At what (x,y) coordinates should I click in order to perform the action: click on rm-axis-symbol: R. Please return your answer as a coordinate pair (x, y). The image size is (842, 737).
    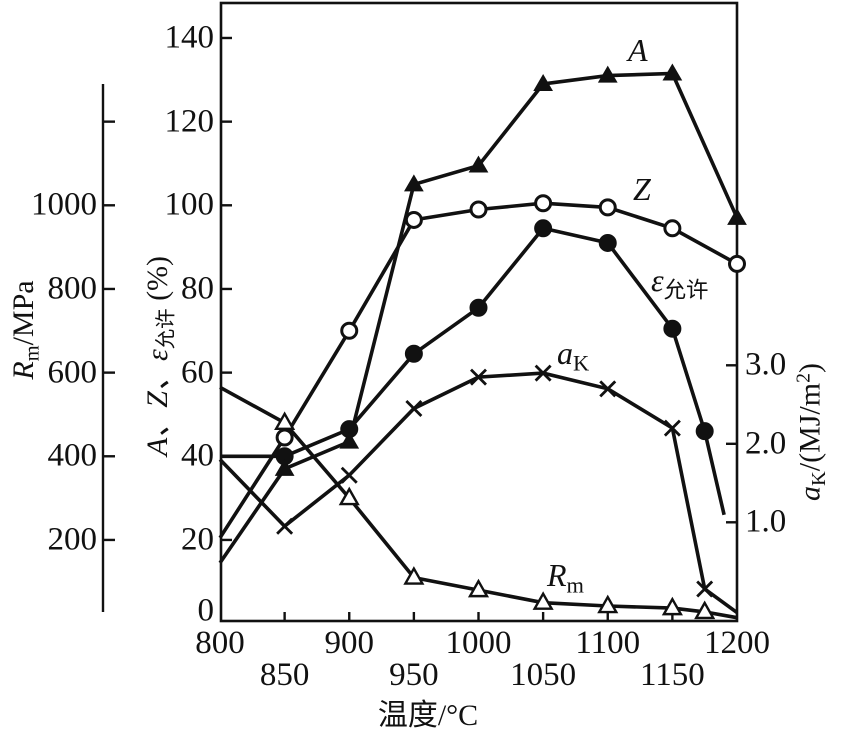
    Looking at the image, I should click on (23, 370).